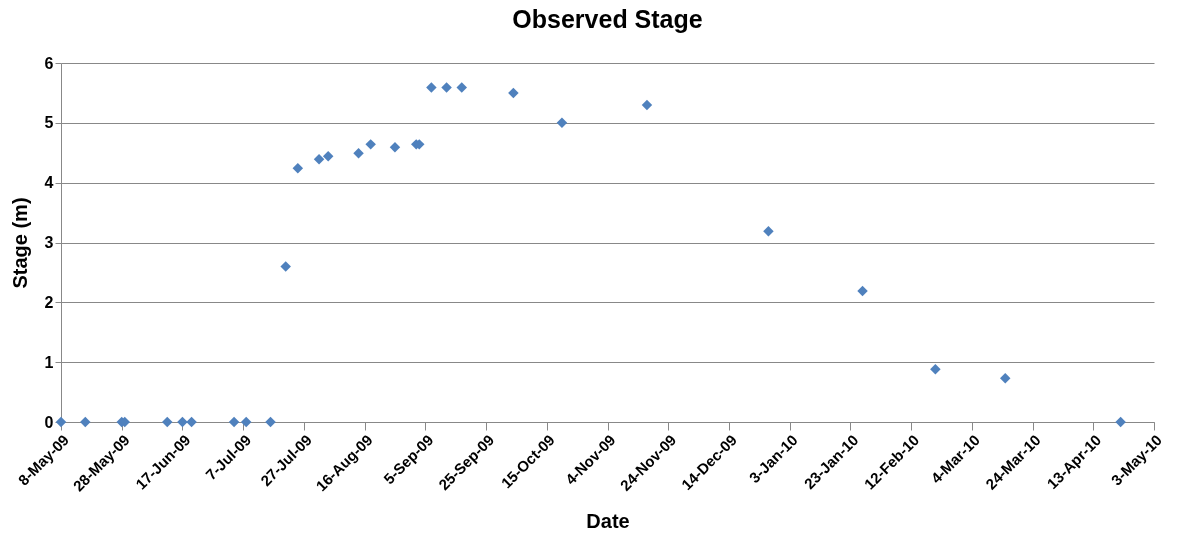 The height and width of the screenshot is (540, 1179). I want to click on x-axis-title: Date, so click(608, 521).